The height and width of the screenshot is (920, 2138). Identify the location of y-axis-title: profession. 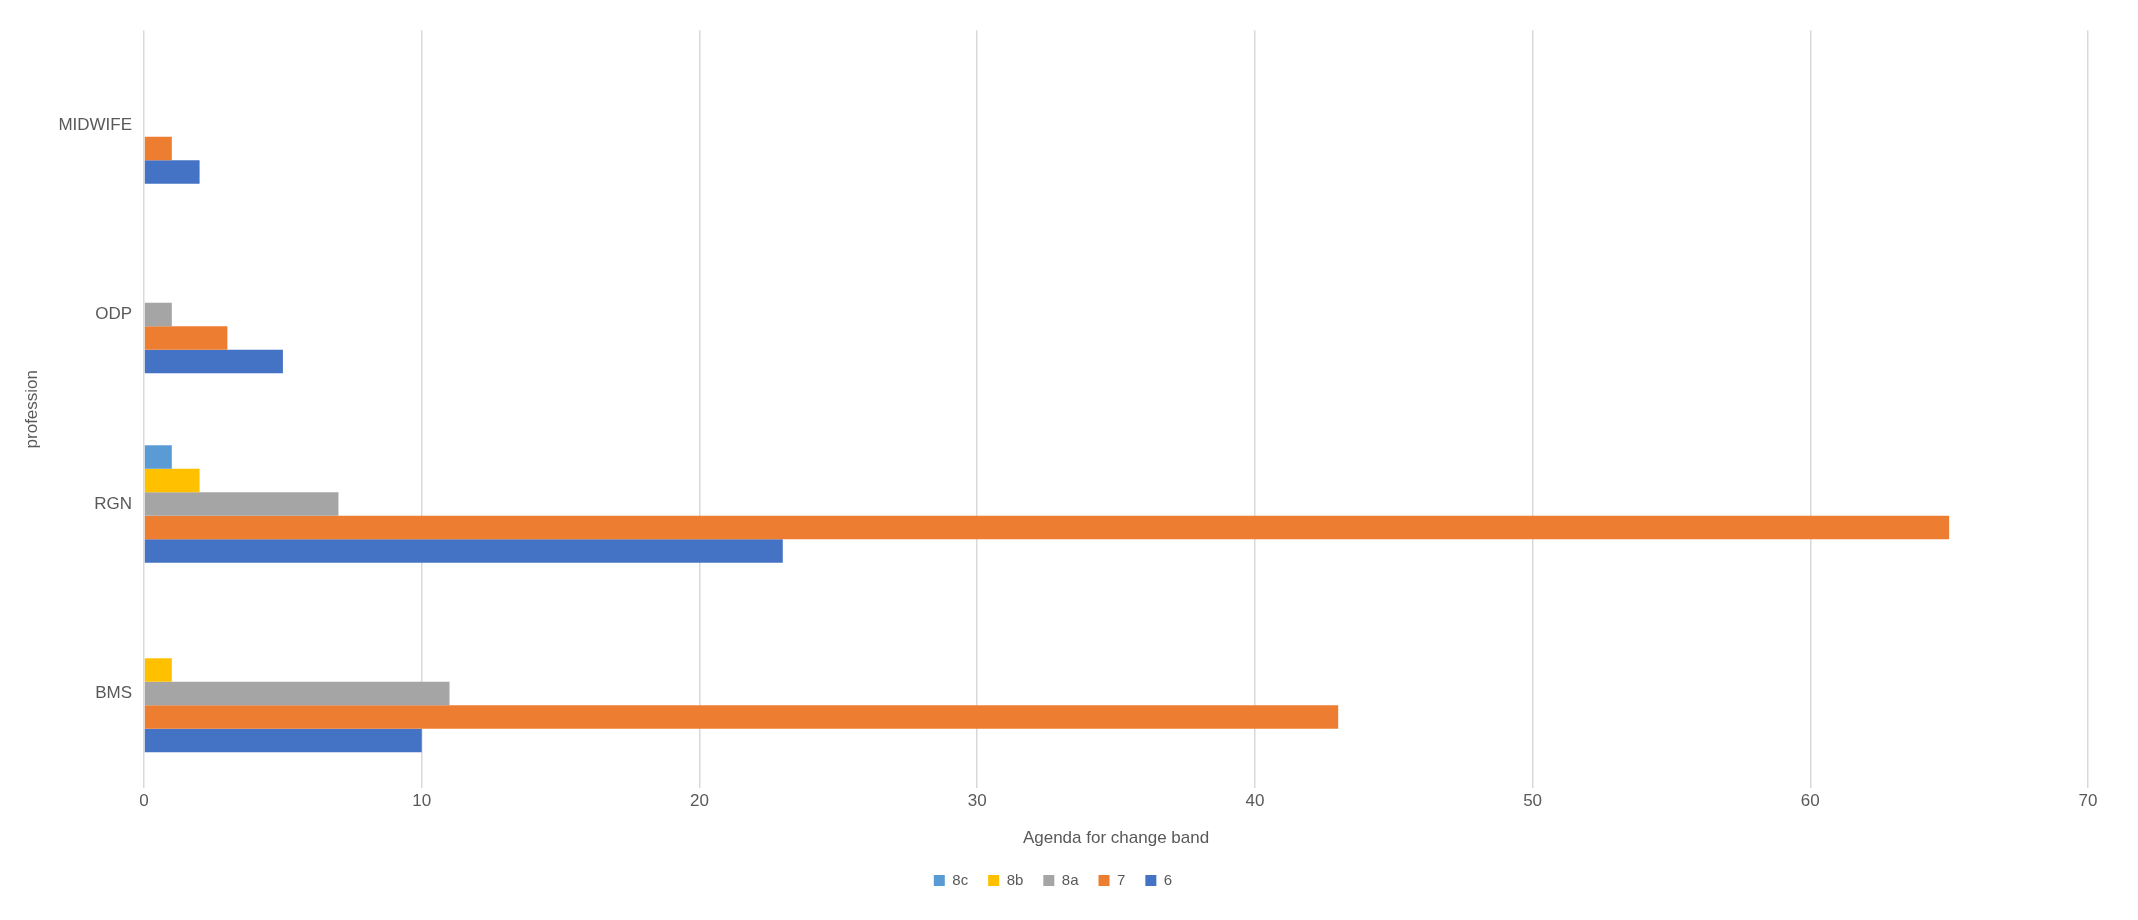
(31, 409).